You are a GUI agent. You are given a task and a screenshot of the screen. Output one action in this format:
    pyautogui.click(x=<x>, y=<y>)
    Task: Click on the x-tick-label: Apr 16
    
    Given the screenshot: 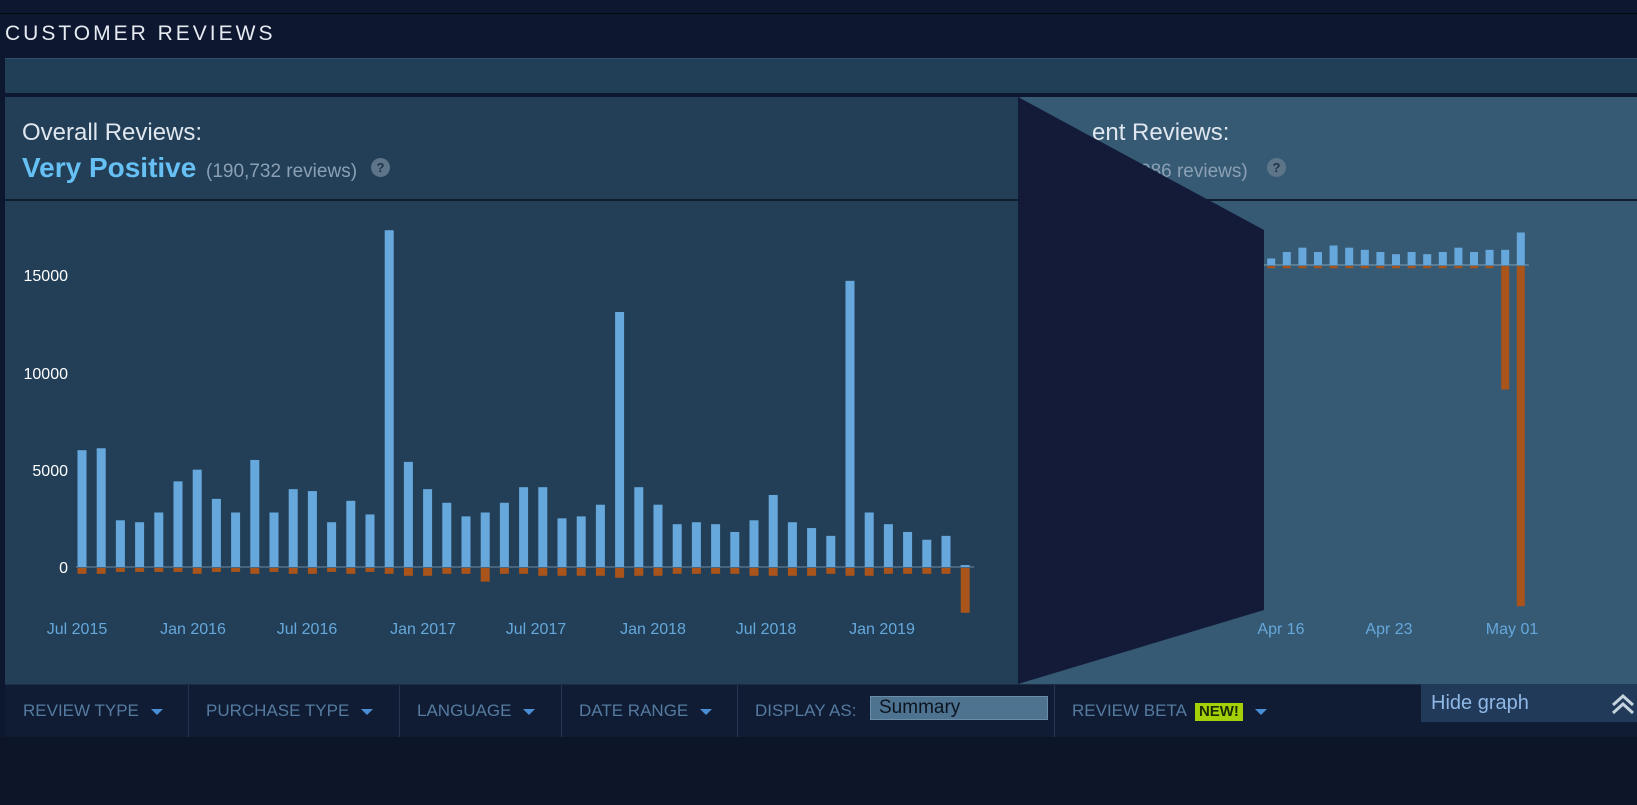 What is the action you would take?
    pyautogui.click(x=1280, y=629)
    